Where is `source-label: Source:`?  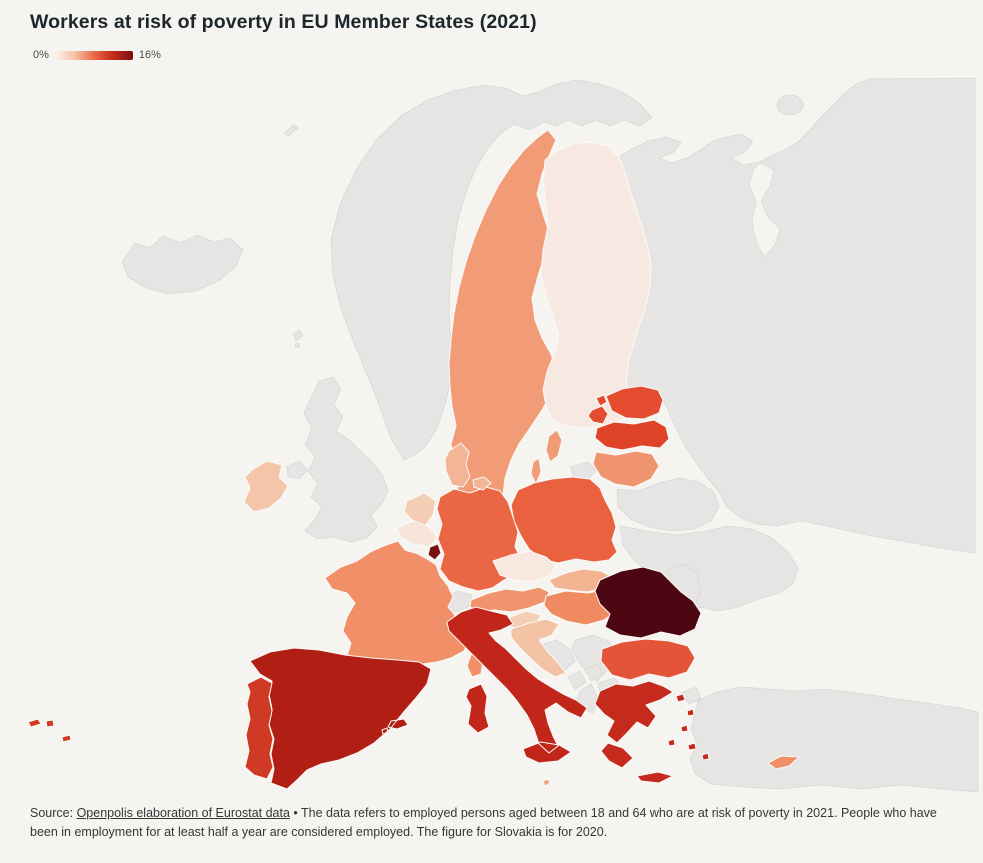
source-label: Source: is located at coordinates (52, 813).